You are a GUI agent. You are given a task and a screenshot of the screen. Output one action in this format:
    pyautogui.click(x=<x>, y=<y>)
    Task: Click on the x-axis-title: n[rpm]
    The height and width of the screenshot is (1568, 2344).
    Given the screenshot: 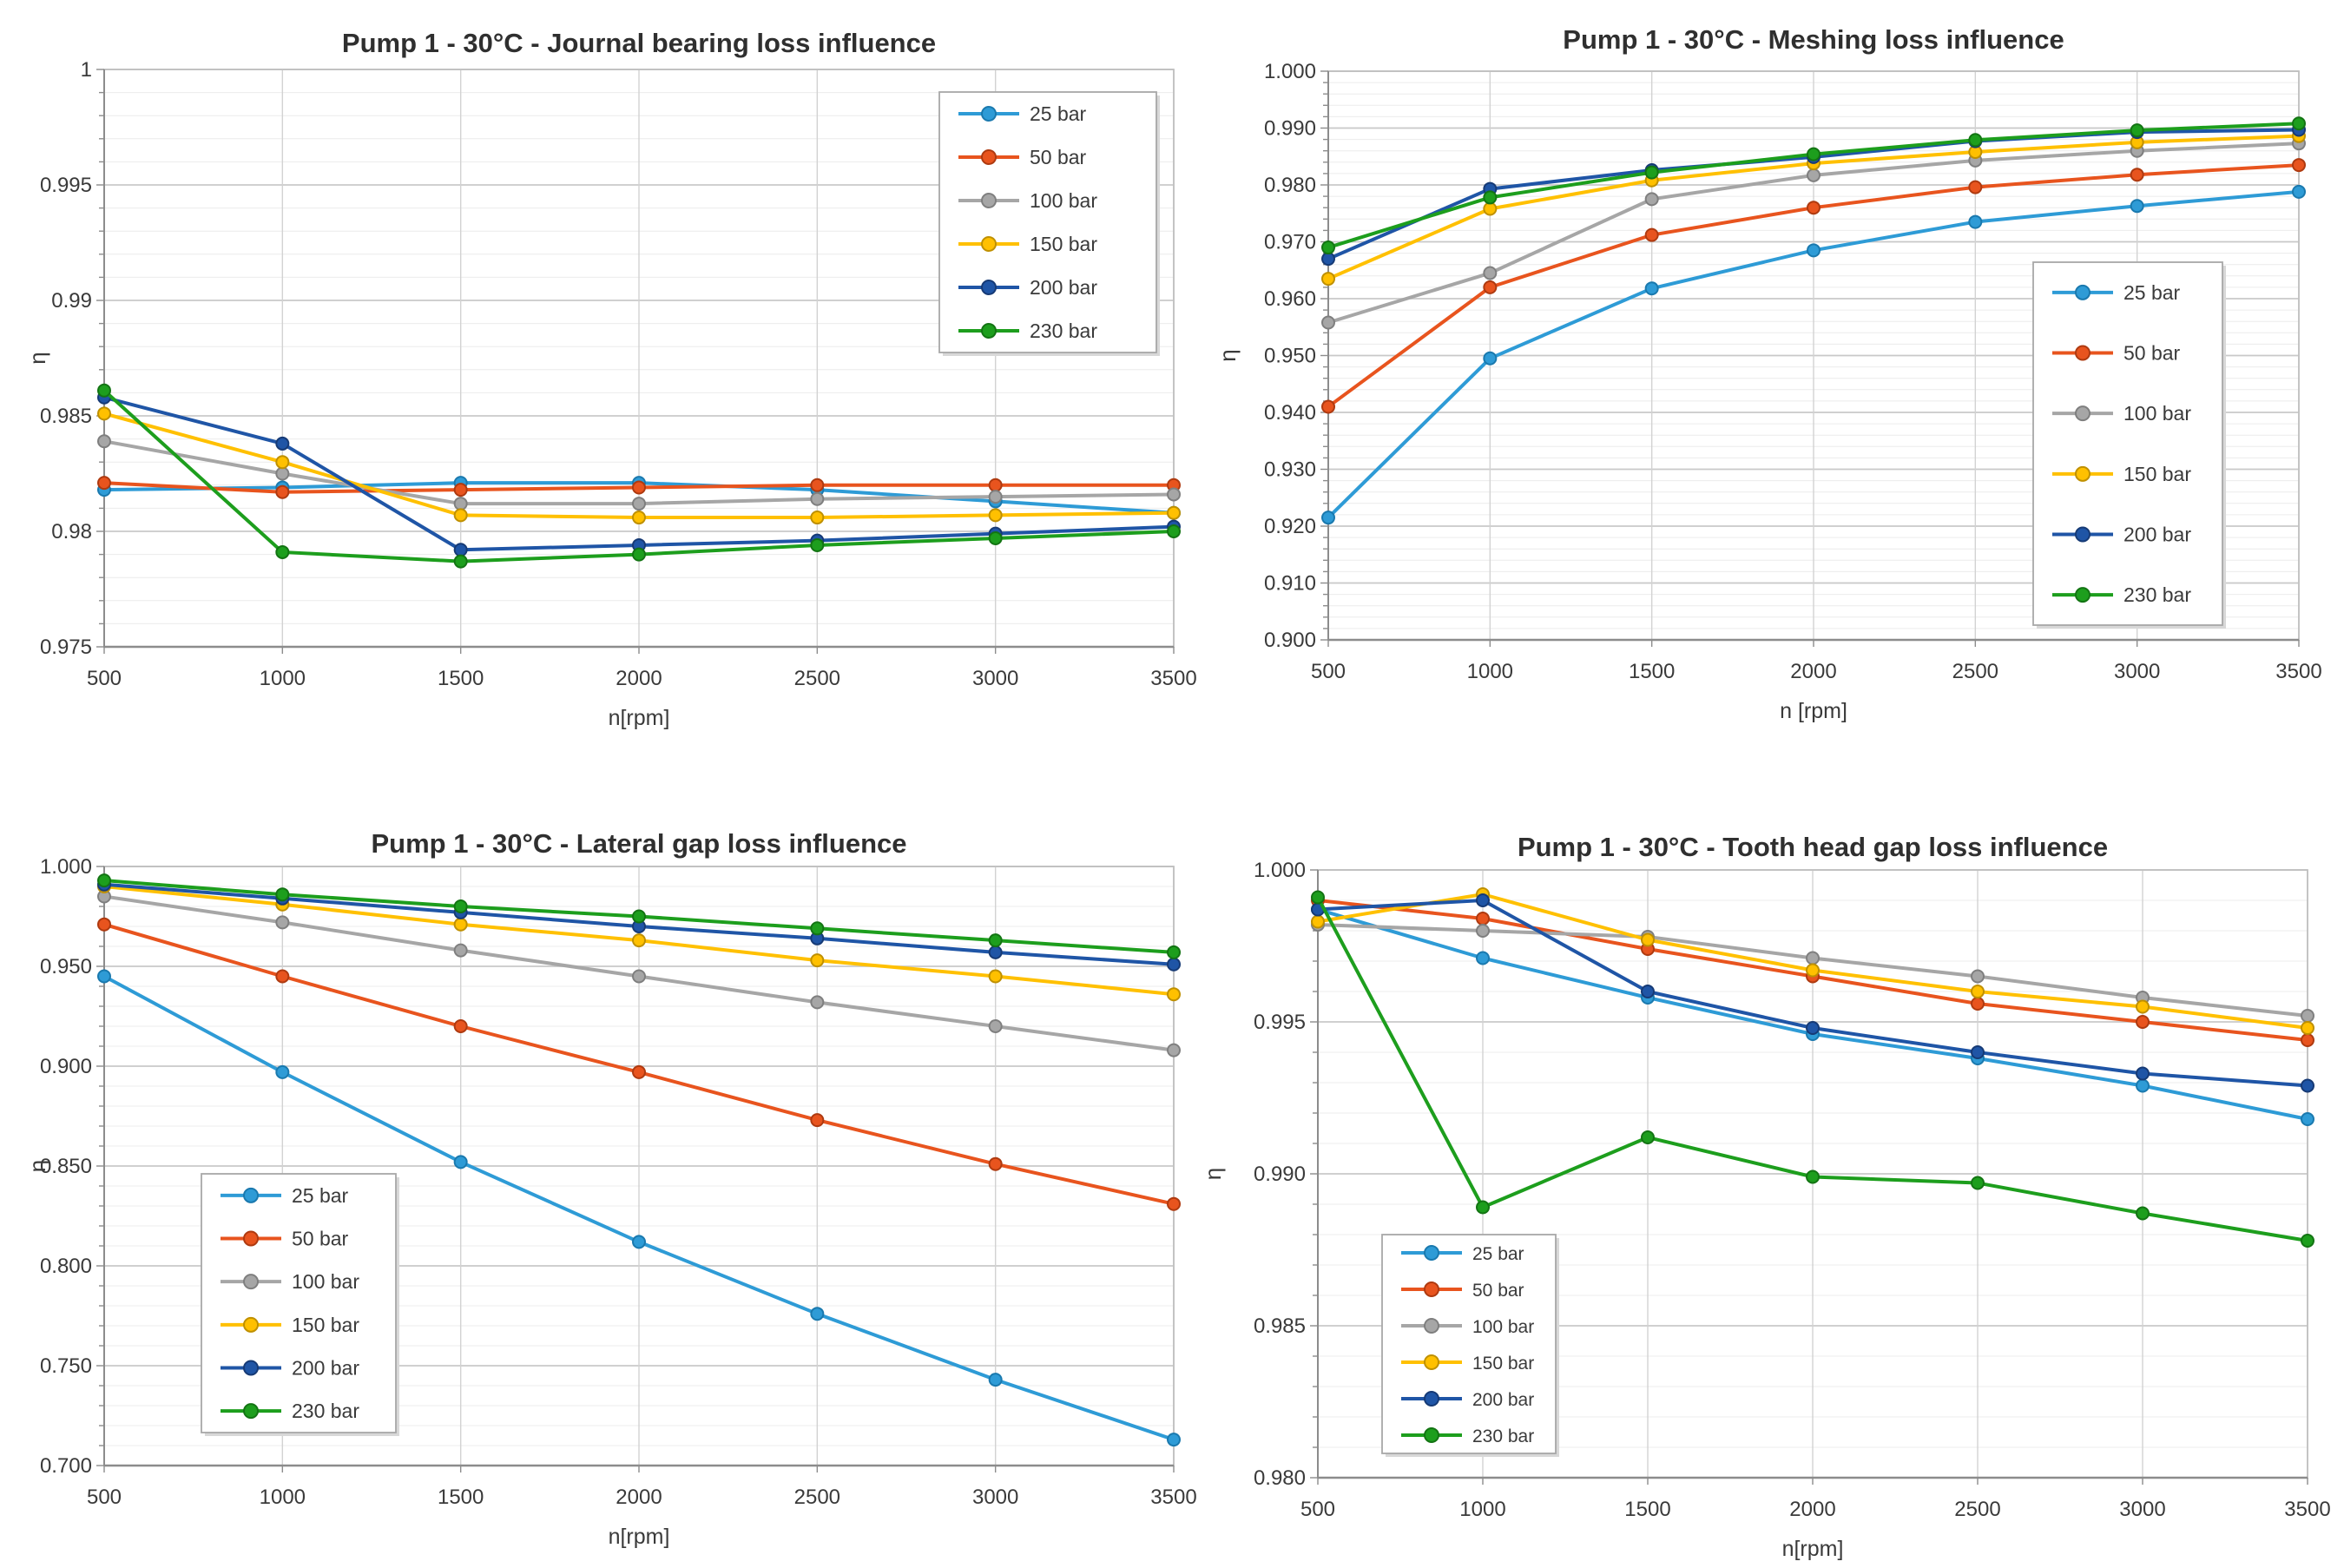 What is the action you would take?
    pyautogui.click(x=639, y=718)
    